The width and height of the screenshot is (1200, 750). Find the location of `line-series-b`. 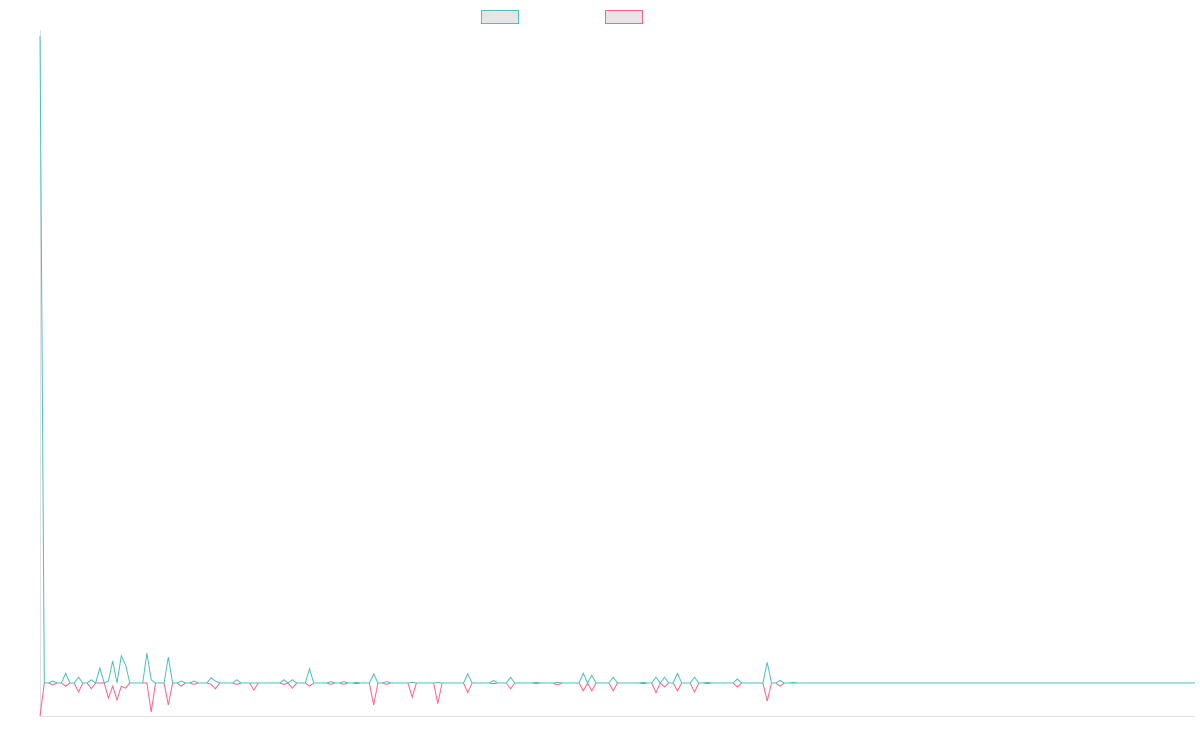

line-series-b is located at coordinates (617, 699).